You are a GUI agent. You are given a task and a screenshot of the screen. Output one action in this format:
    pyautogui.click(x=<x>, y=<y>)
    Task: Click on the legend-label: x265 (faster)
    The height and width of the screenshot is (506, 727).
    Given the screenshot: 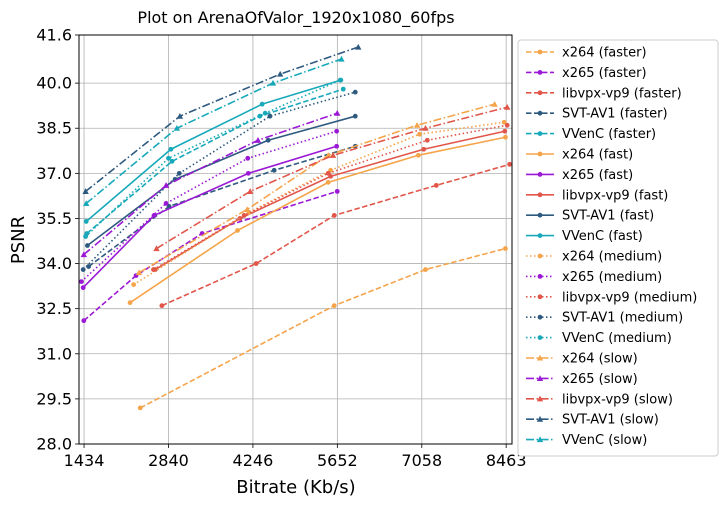 What is the action you would take?
    pyautogui.click(x=604, y=73)
    